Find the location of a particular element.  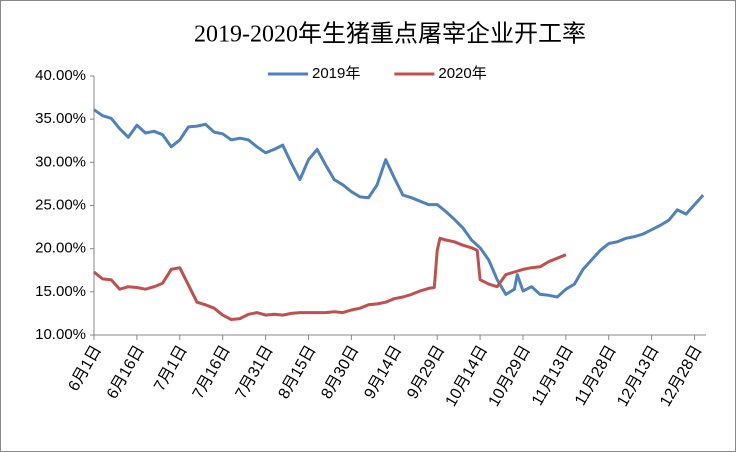

series-line is located at coordinates (330, 278).